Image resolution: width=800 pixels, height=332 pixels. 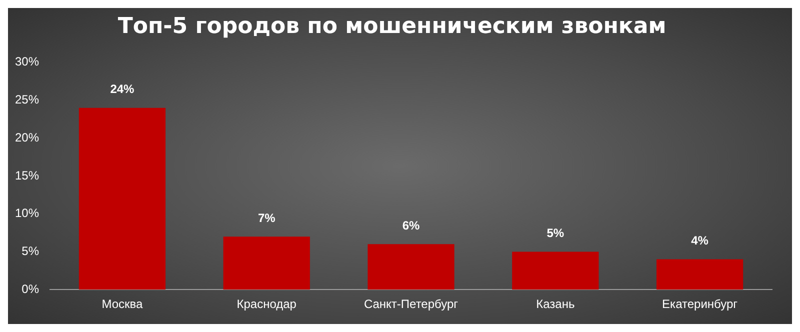 What do you see at coordinates (31, 251) in the screenshot?
I see `y-tick-label: 5%` at bounding box center [31, 251].